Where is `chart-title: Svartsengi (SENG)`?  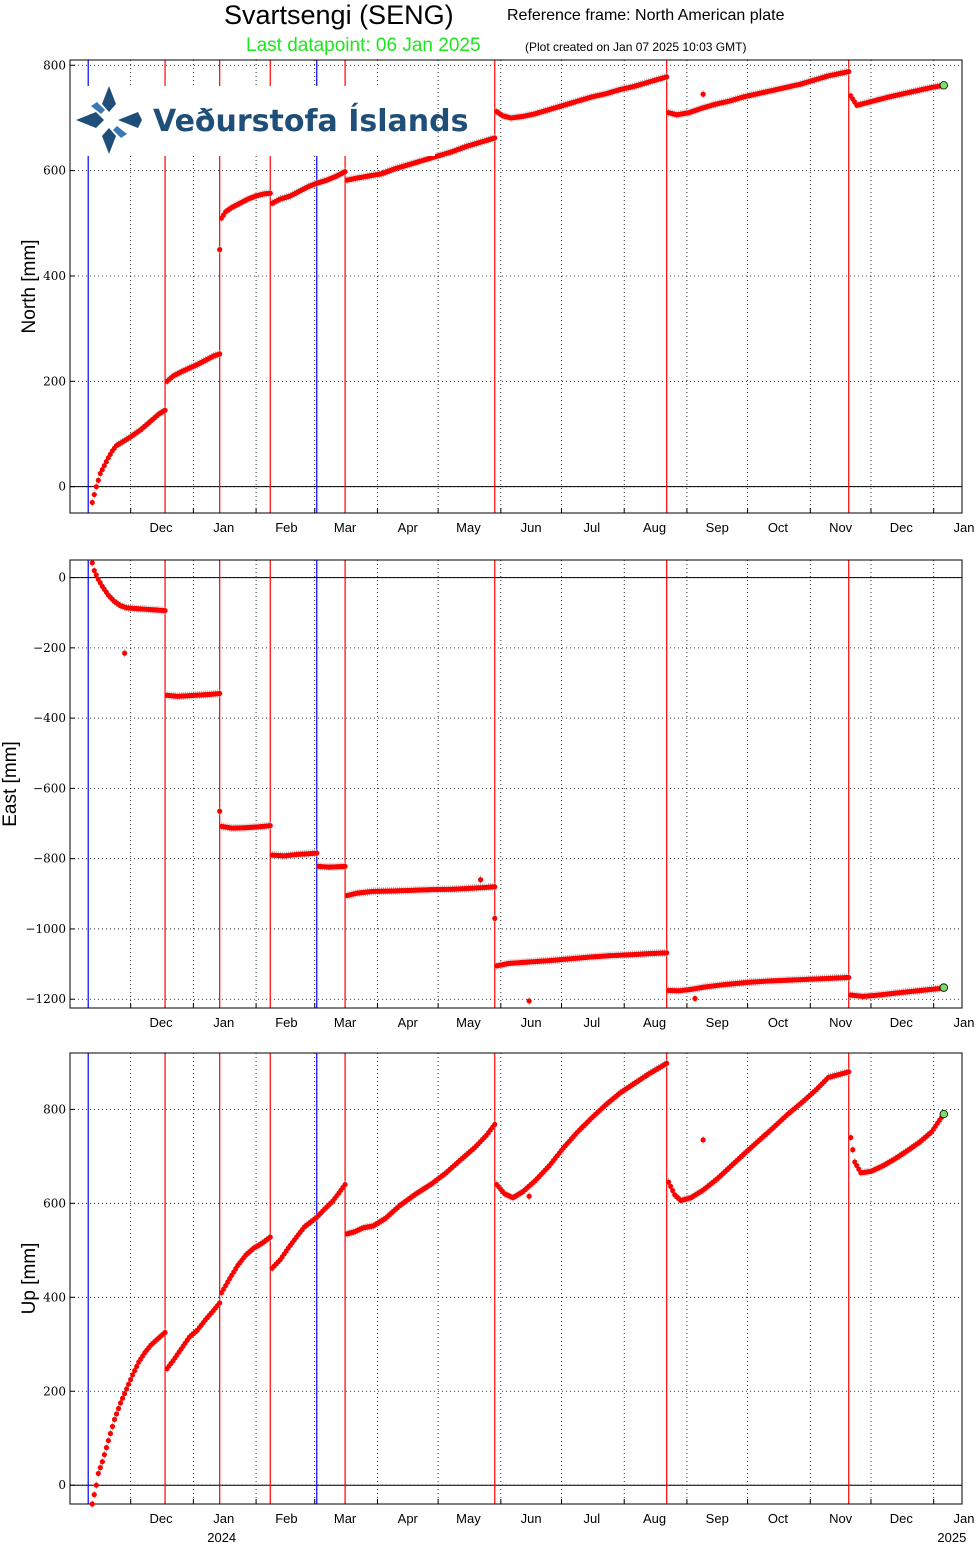
chart-title: Svartsengi (SENG) is located at coordinates (339, 15).